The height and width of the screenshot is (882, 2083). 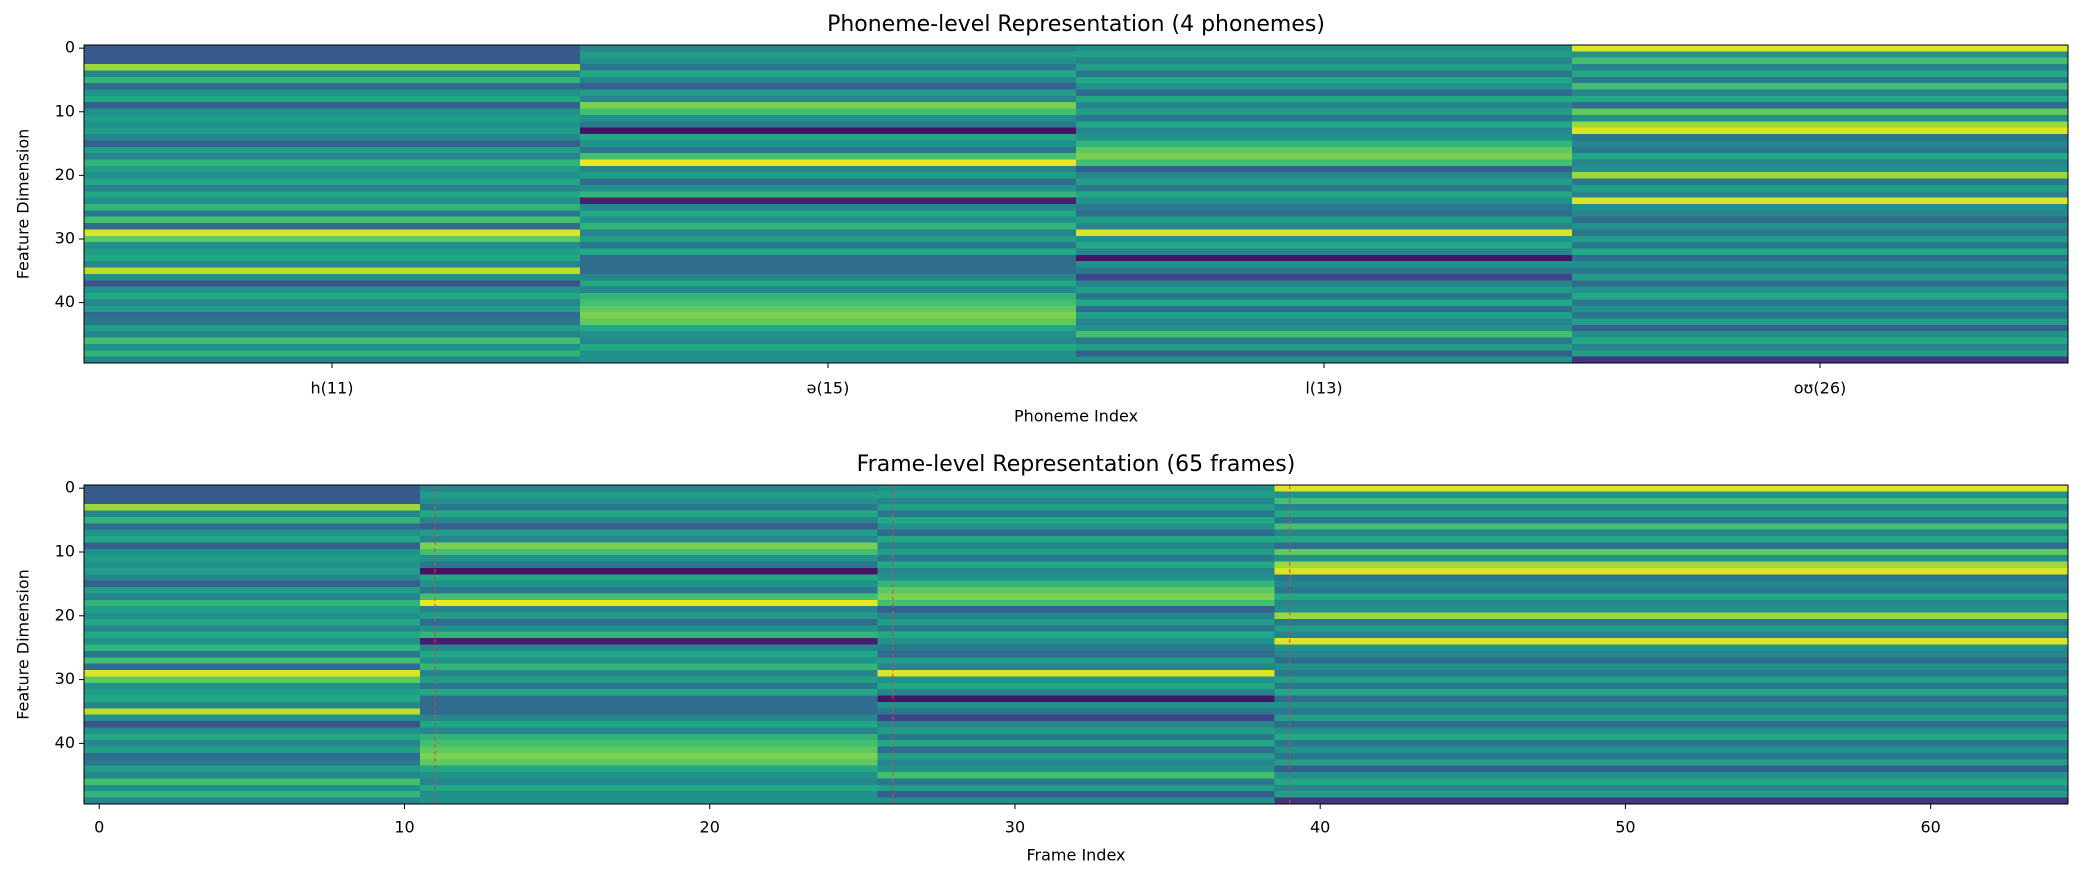 What do you see at coordinates (99, 827) in the screenshot?
I see `x-tick-label: 0` at bounding box center [99, 827].